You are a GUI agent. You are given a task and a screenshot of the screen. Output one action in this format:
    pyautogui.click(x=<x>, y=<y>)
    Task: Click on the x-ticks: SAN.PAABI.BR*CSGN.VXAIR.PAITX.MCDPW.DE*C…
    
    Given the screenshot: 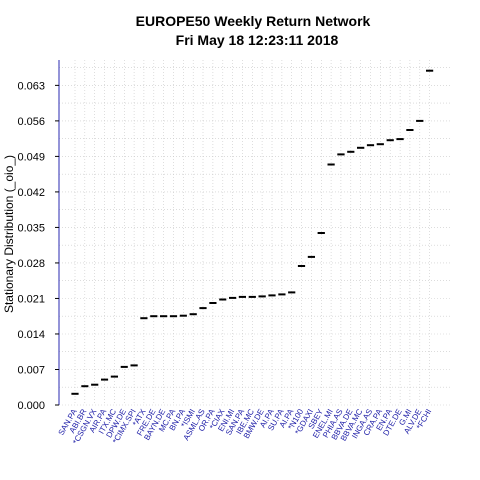 What is the action you would take?
    pyautogui.click(x=245, y=426)
    